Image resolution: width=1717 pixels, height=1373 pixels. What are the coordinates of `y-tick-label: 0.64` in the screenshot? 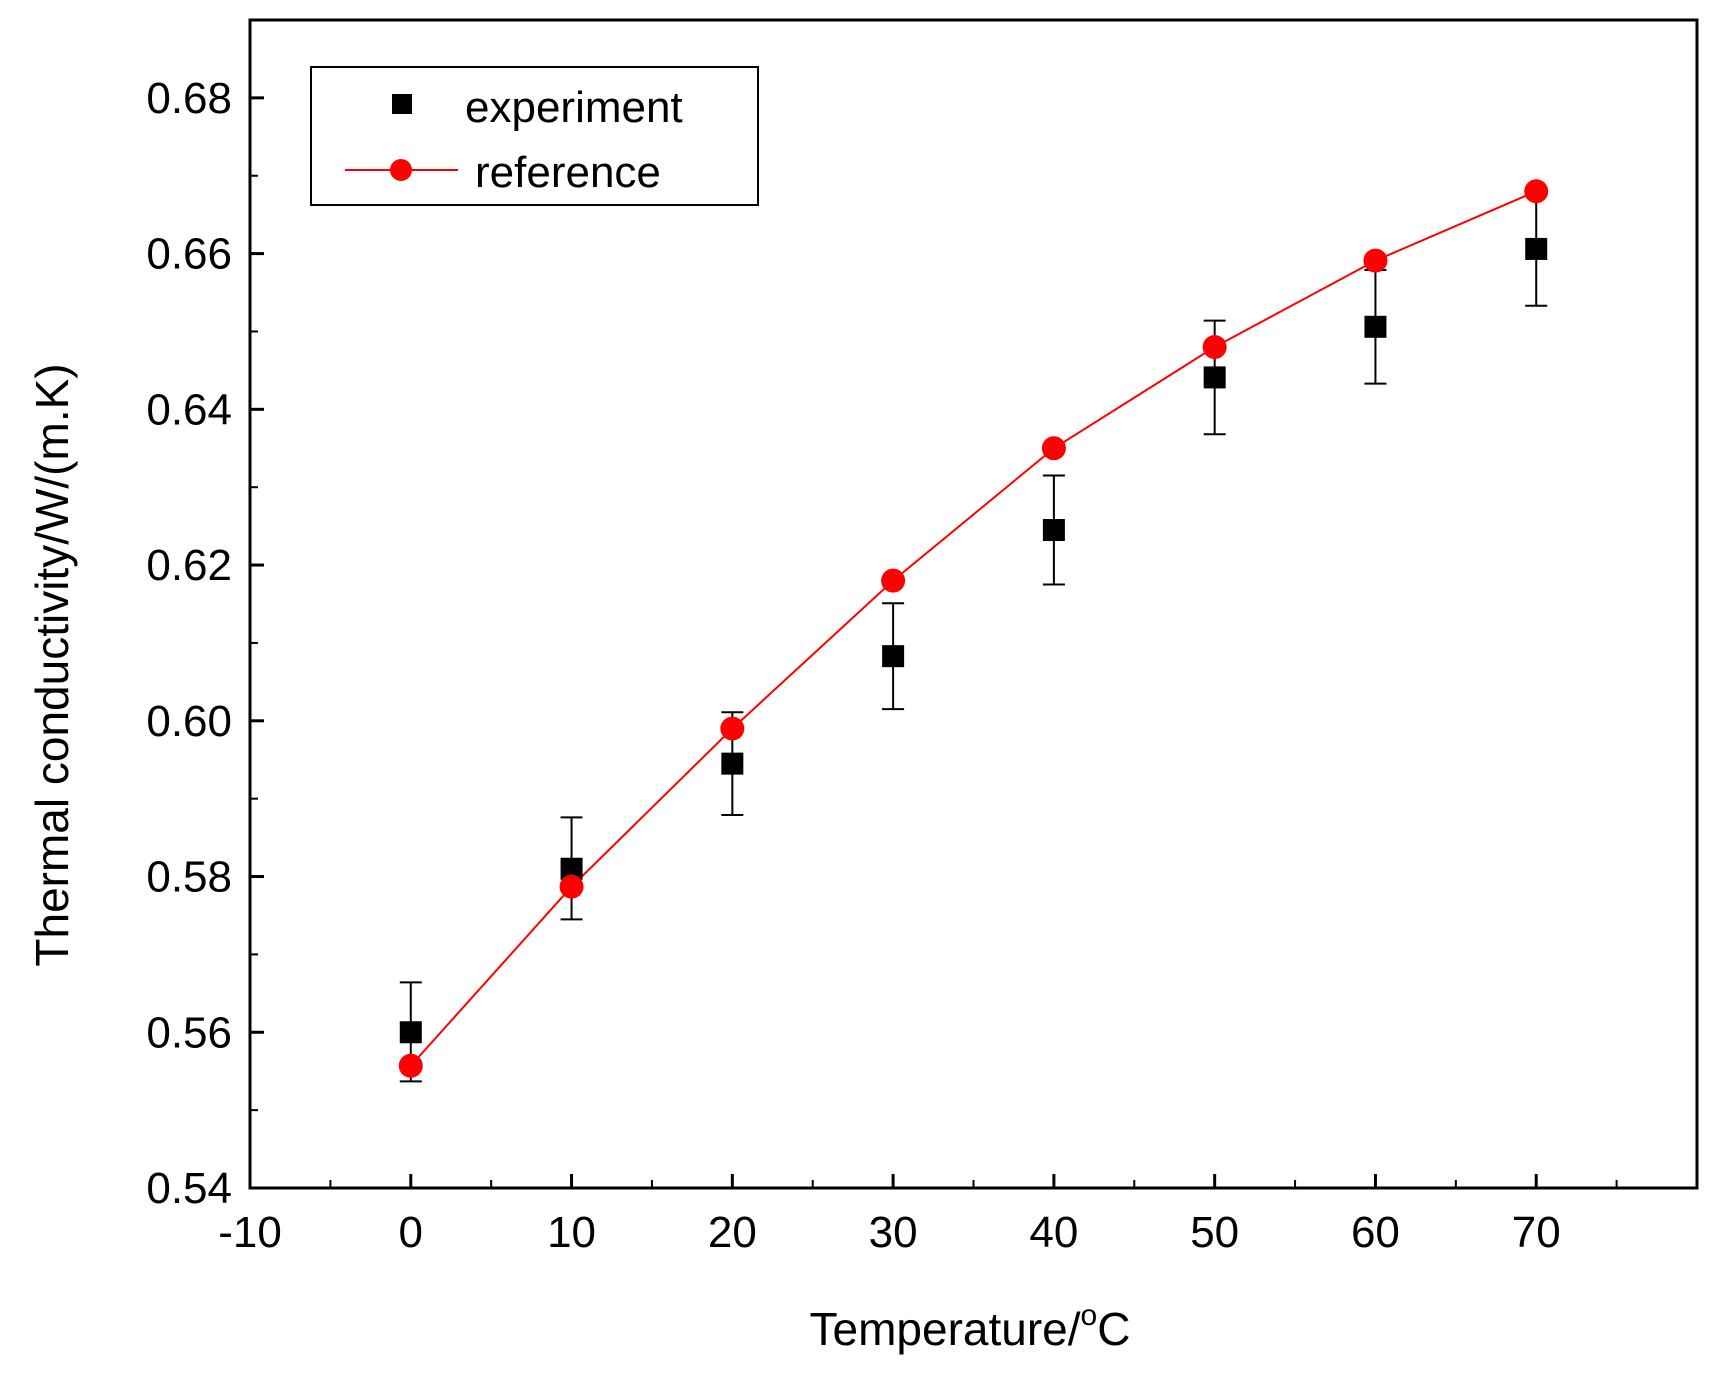 It's located at (189, 409).